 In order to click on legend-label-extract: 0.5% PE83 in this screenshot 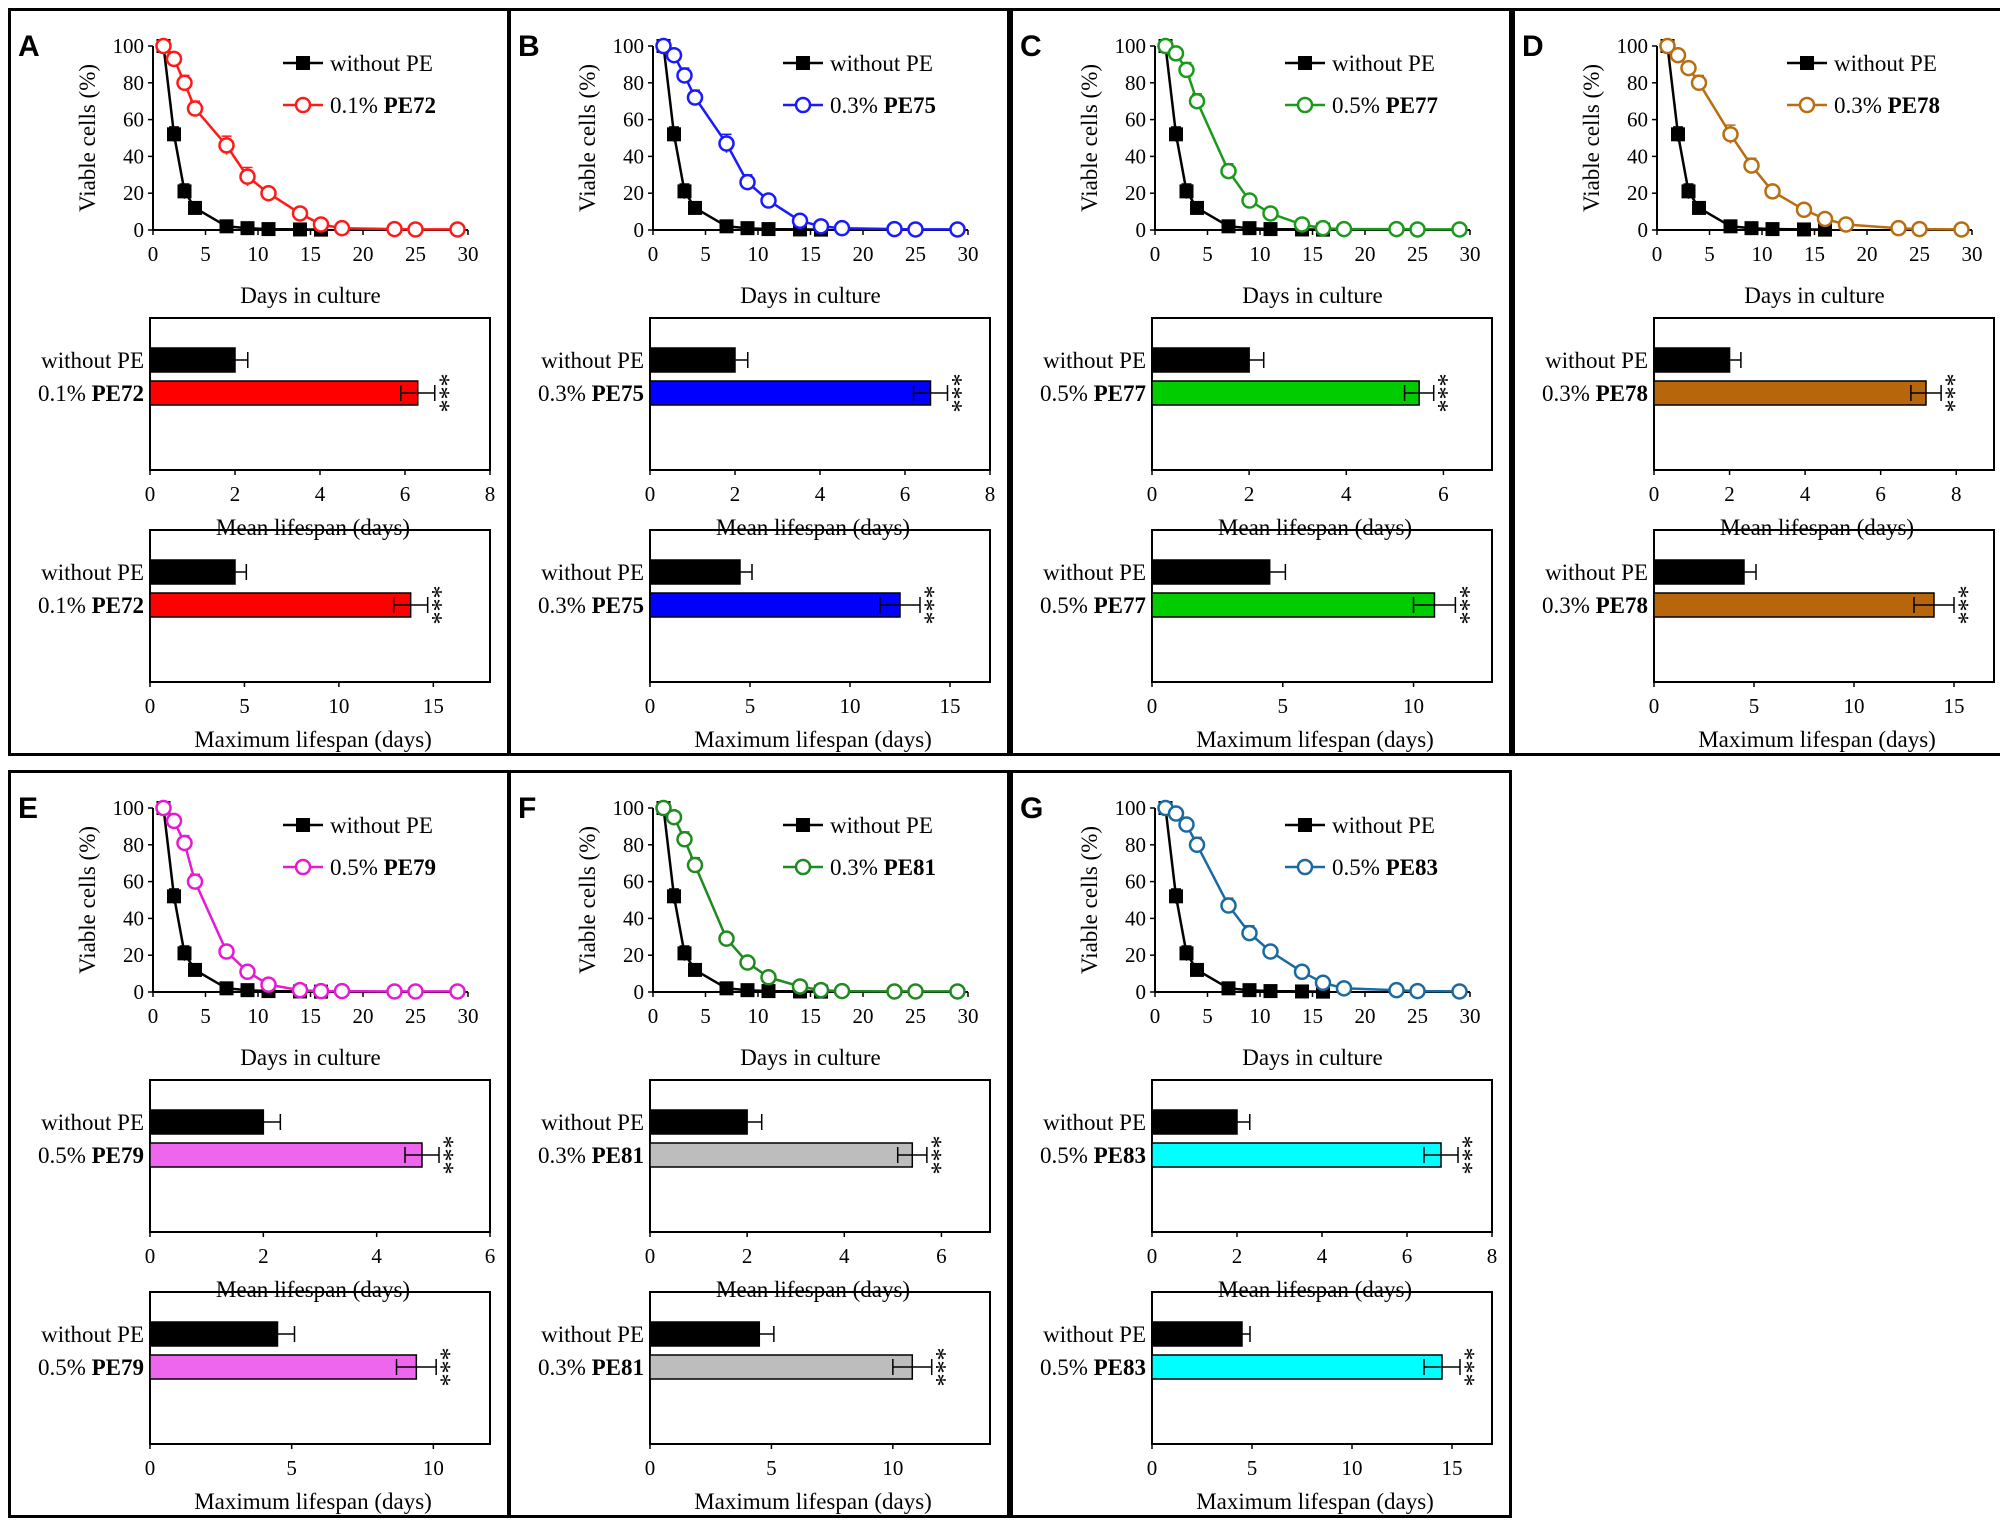, I will do `click(1385, 867)`.